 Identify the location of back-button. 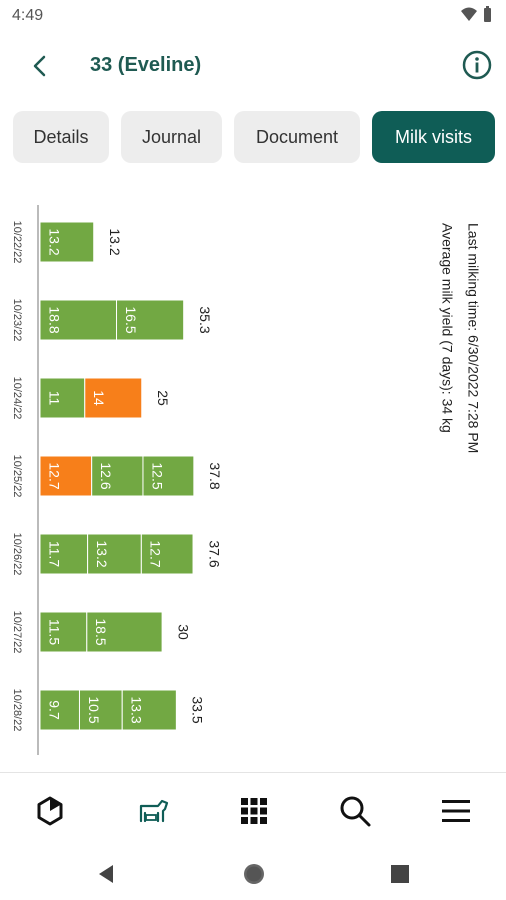
(40, 66).